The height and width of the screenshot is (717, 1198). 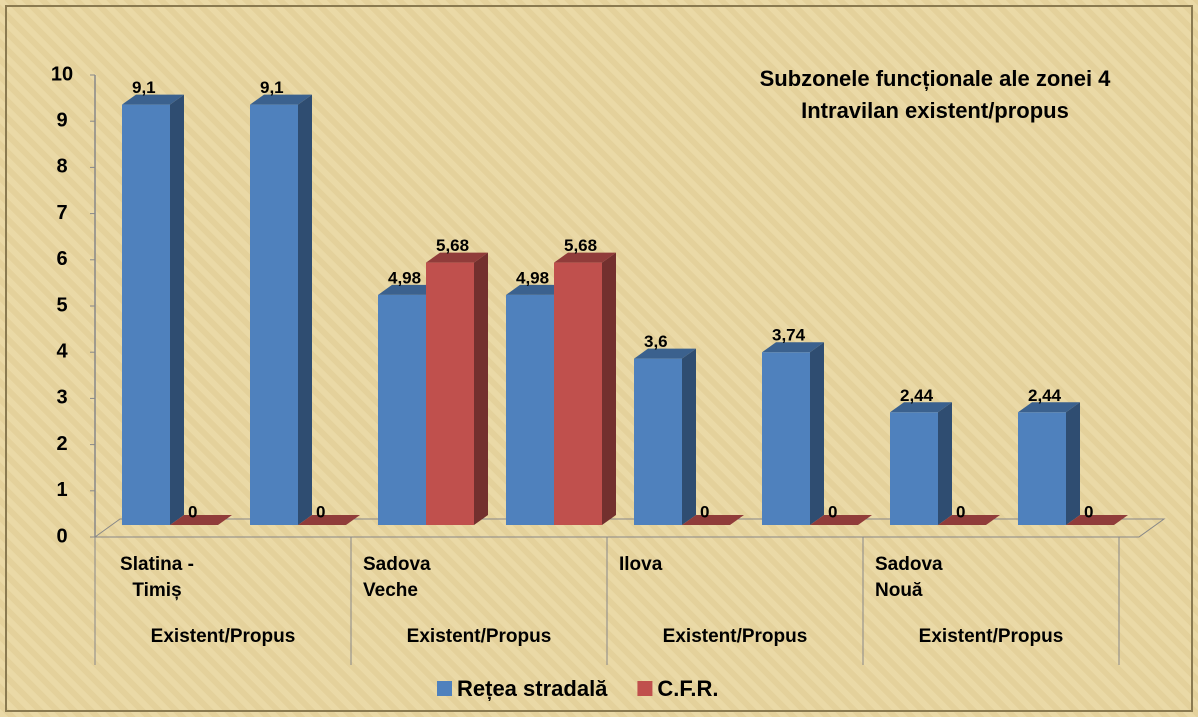 I want to click on y-tick-label: 10, so click(x=62, y=74).